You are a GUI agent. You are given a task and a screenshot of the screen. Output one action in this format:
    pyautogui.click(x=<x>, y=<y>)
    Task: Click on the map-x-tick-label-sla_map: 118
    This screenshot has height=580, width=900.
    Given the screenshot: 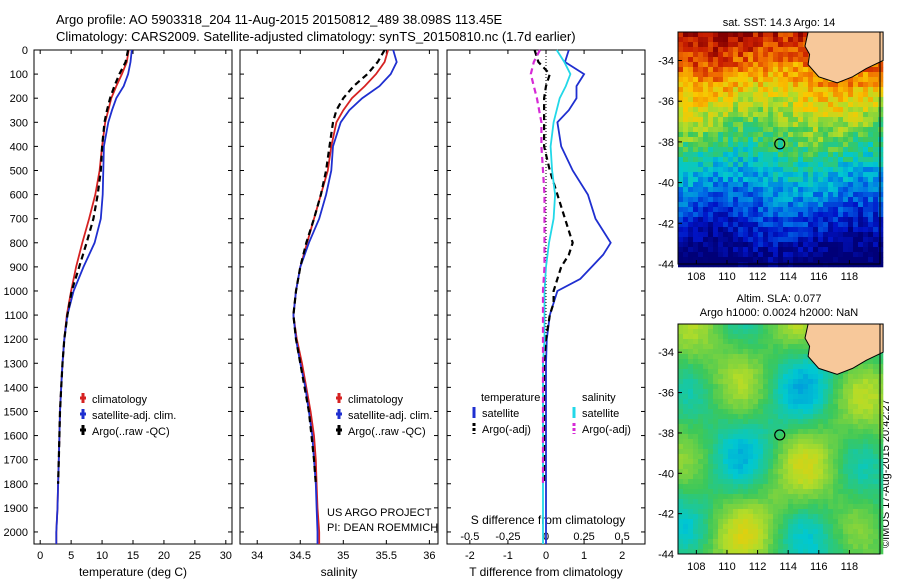 What is the action you would take?
    pyautogui.click(x=850, y=567)
    